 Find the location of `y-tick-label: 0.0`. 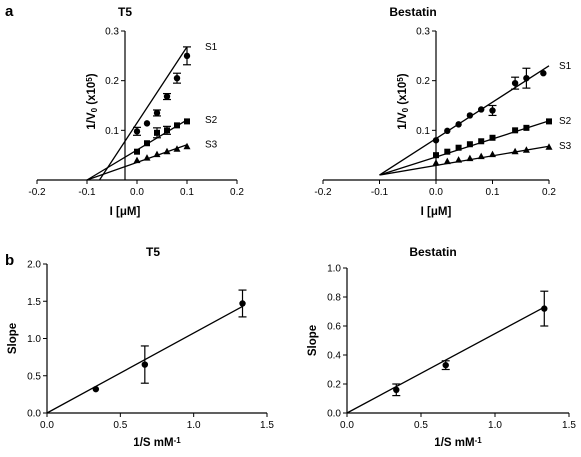

y-tick-label: 0.0 is located at coordinates (334, 414).